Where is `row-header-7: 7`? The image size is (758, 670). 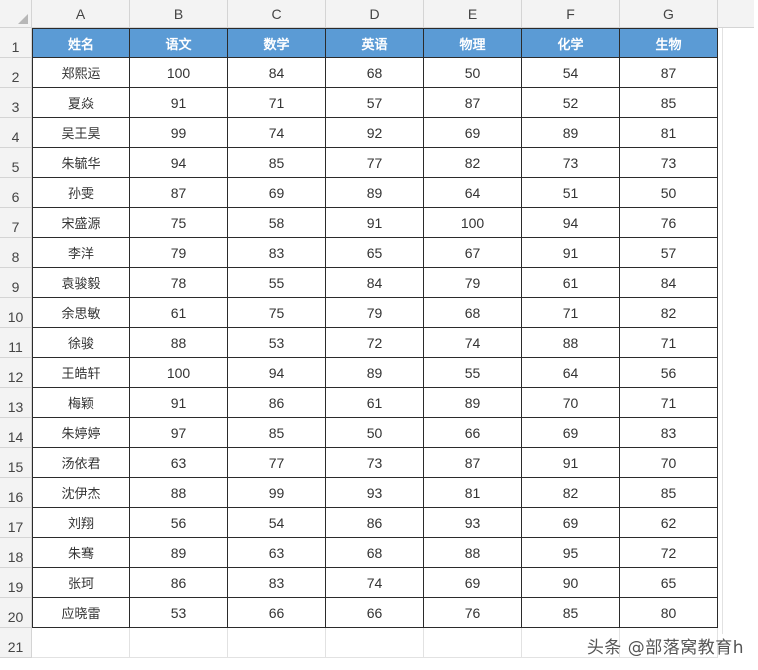
row-header-7: 7 is located at coordinates (16, 223).